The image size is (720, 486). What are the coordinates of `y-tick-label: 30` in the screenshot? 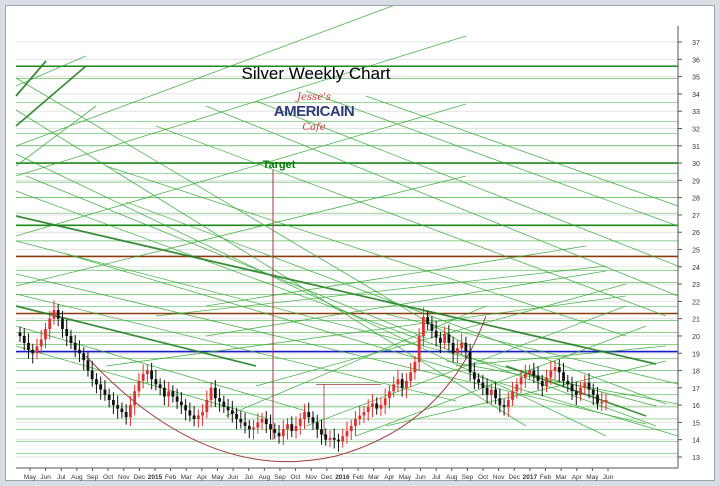 It's located at (696, 164).